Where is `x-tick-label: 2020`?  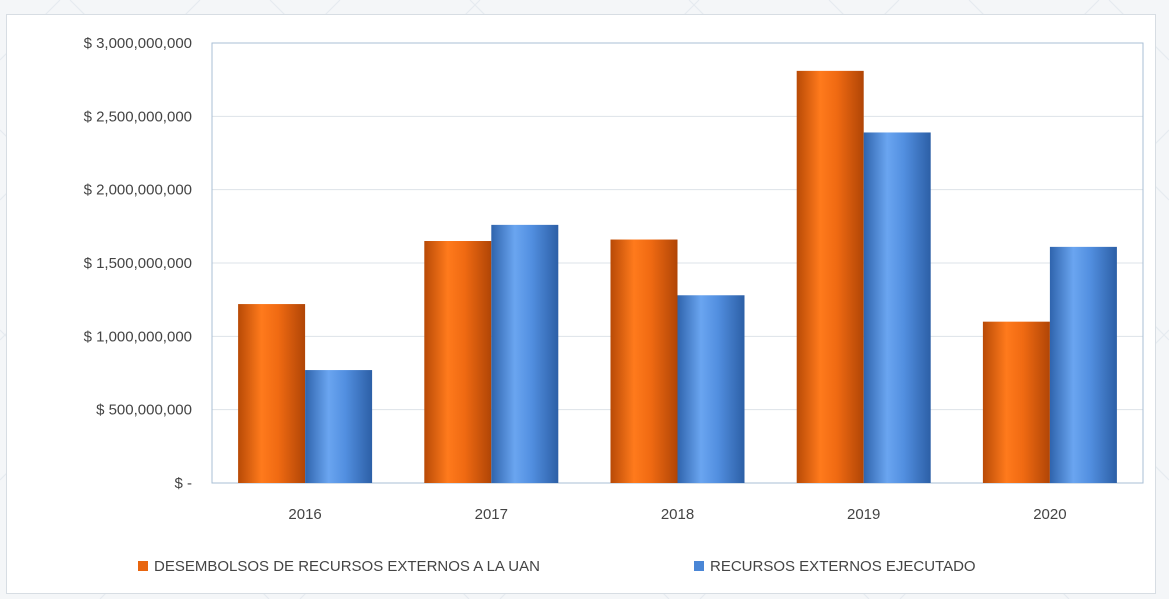
x-tick-label: 2020 is located at coordinates (1049, 514).